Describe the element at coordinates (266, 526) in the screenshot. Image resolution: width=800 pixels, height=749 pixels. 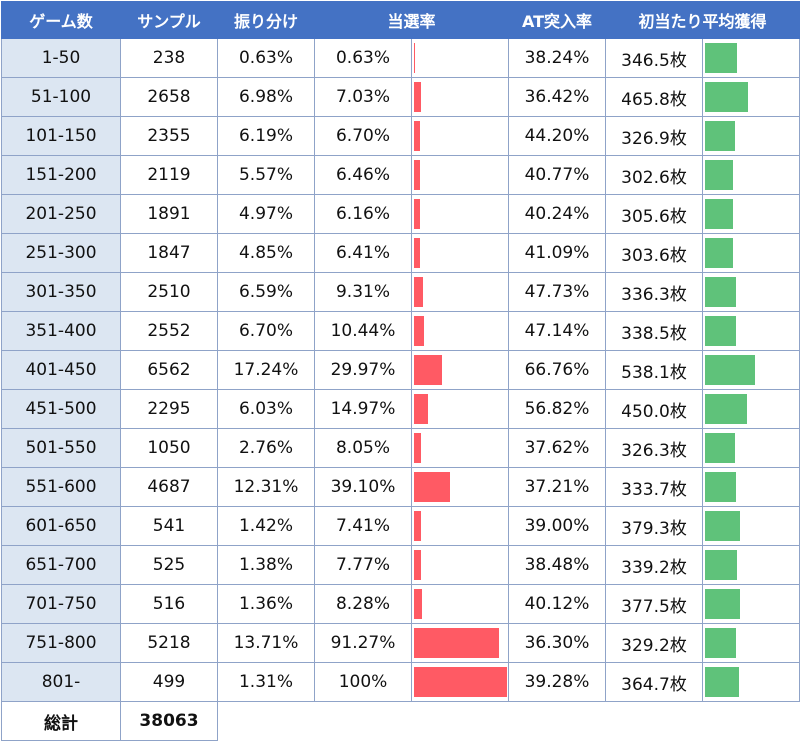
I see `share-cell: 1.42%` at that location.